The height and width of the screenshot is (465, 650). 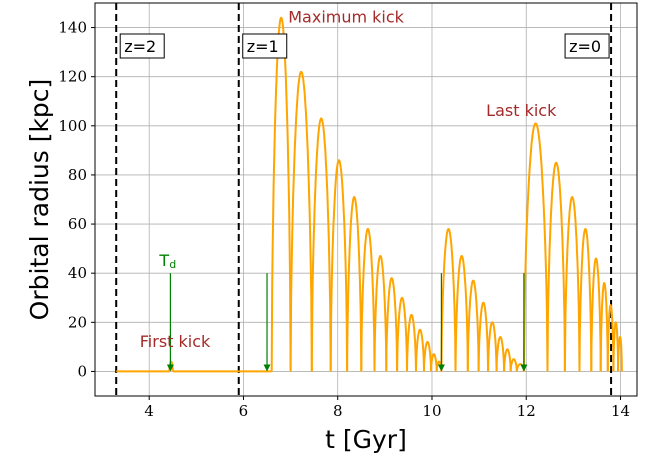 What do you see at coordinates (244, 411) in the screenshot?
I see `x-tick-label: 6` at bounding box center [244, 411].